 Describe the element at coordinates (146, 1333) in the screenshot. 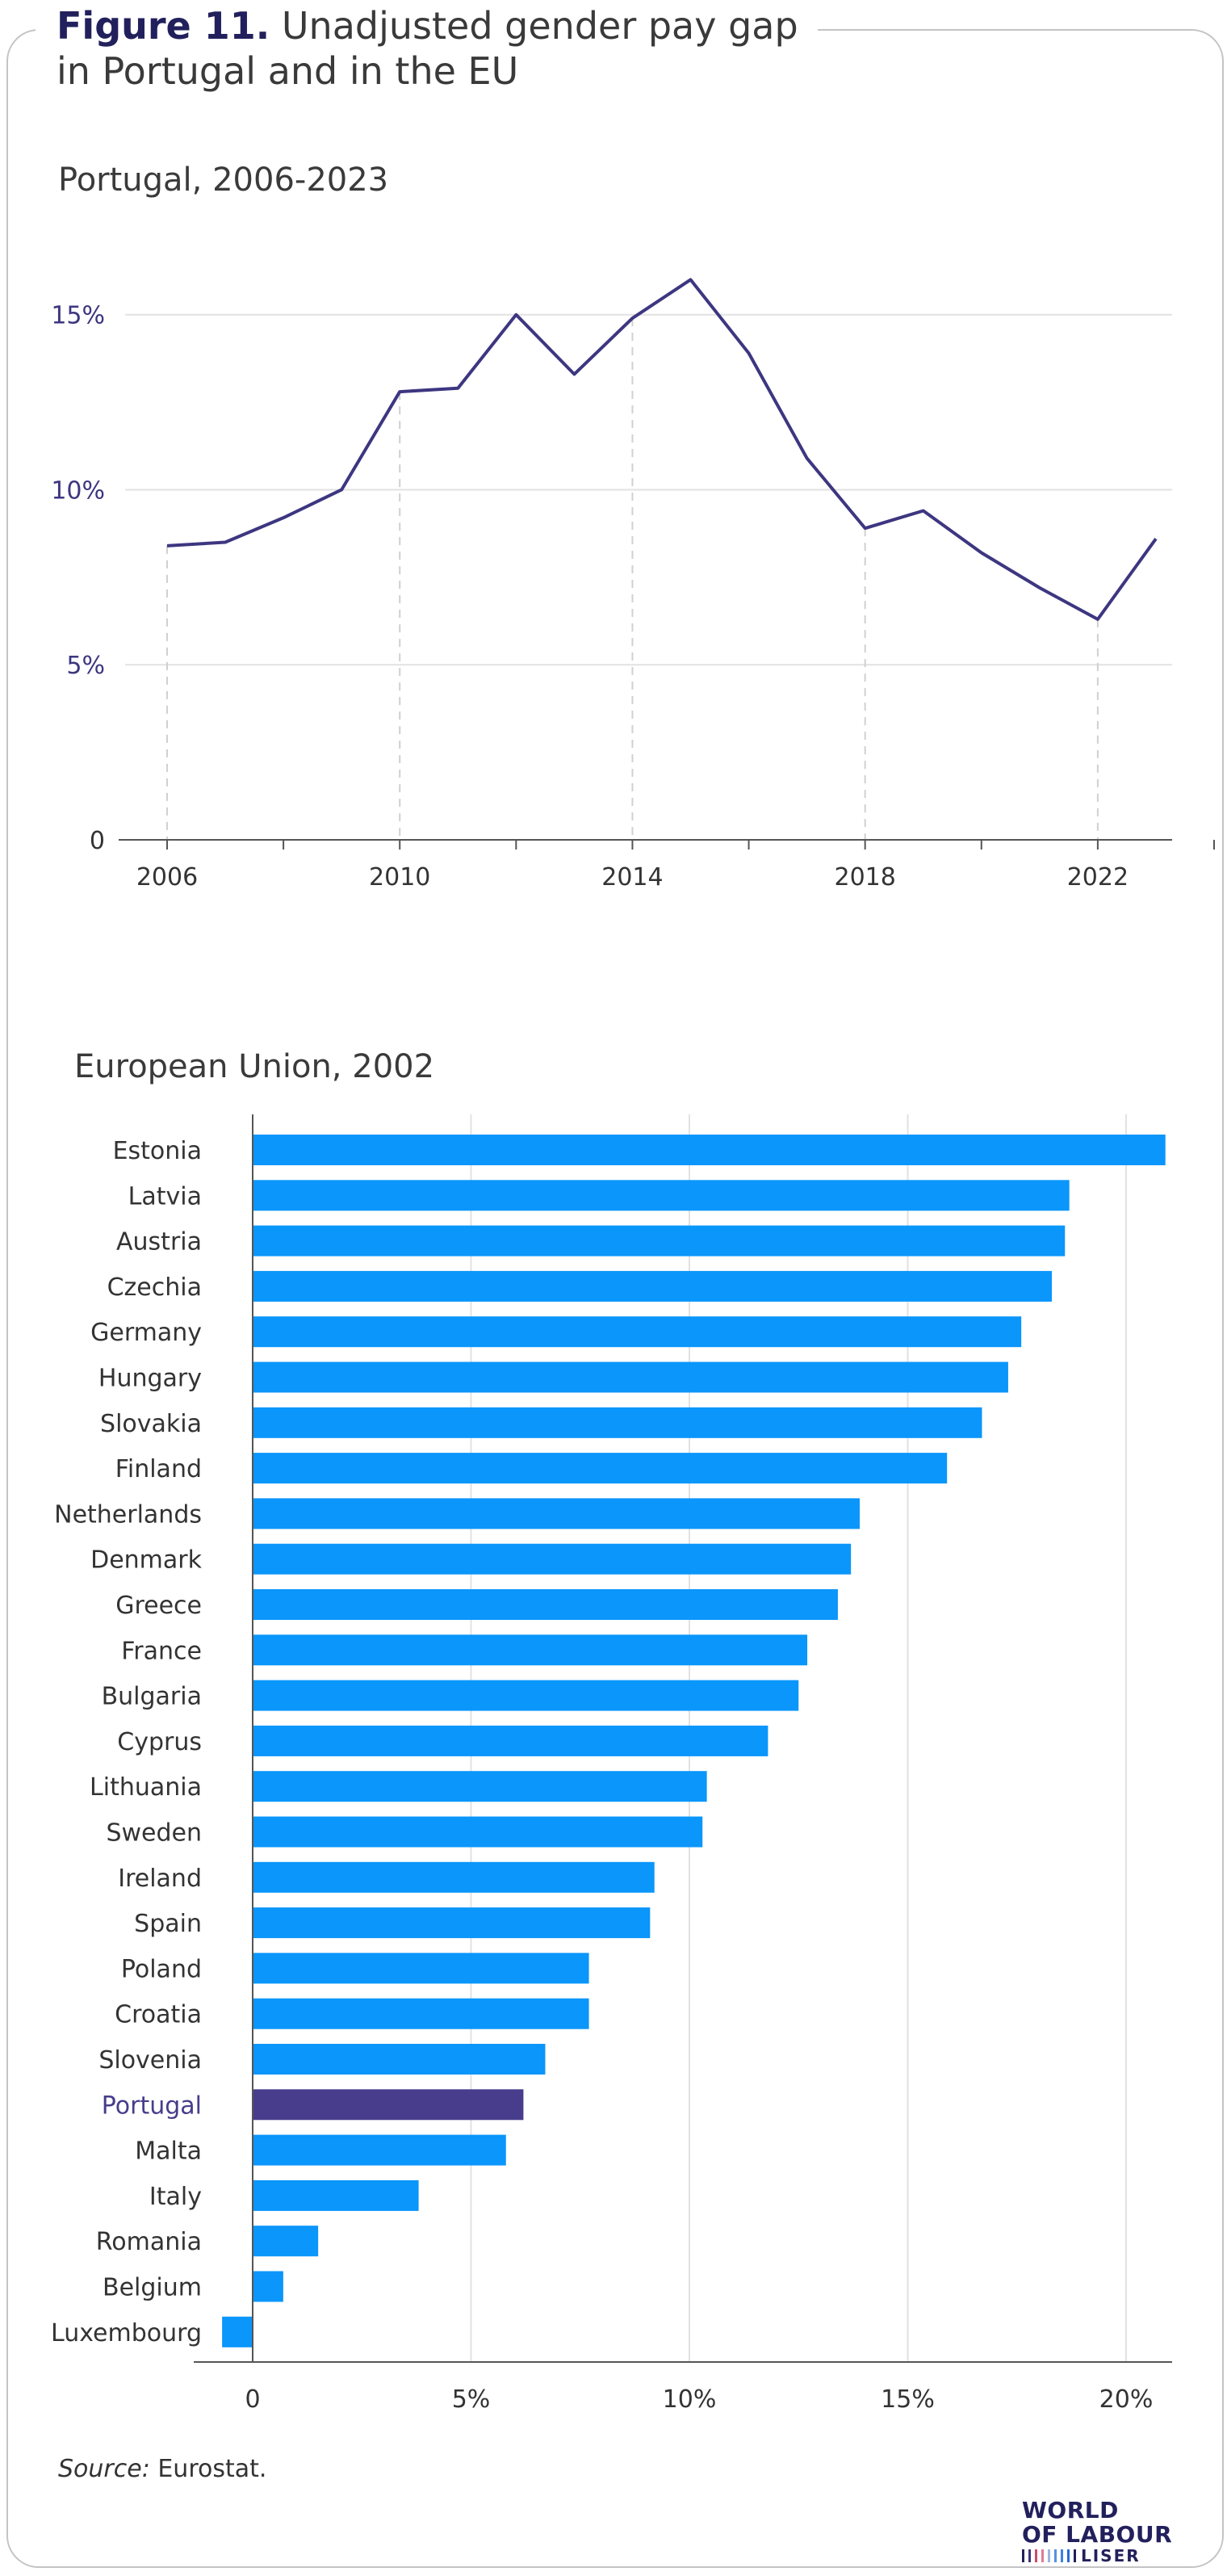

I see `category-label: Germany` at that location.